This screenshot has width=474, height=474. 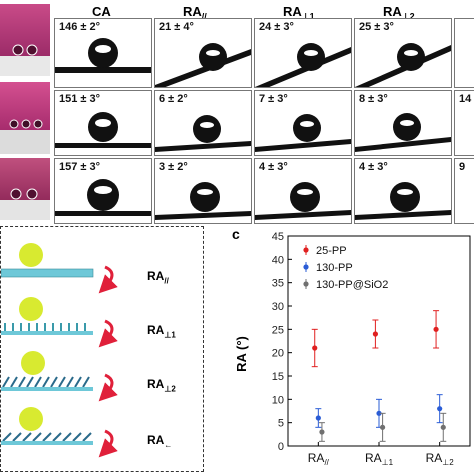 I want to click on x-tick-label: RA⊥2, so click(x=440, y=459).